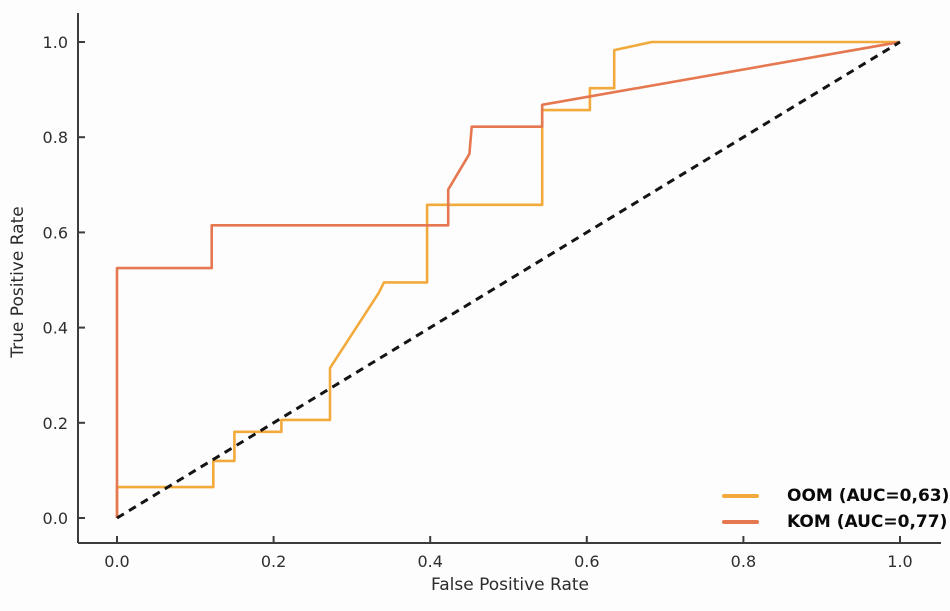 The width and height of the screenshot is (950, 611). What do you see at coordinates (740, 495) in the screenshot?
I see `oom-line-swatch` at bounding box center [740, 495].